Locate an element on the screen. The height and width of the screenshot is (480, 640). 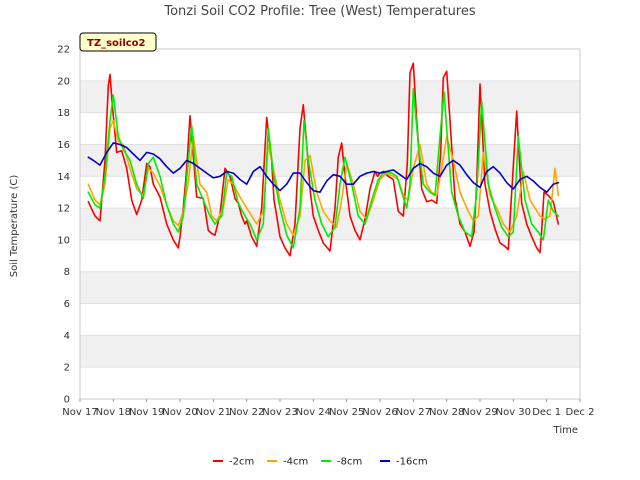
y-tick-label: 22 is located at coordinates (63, 50).